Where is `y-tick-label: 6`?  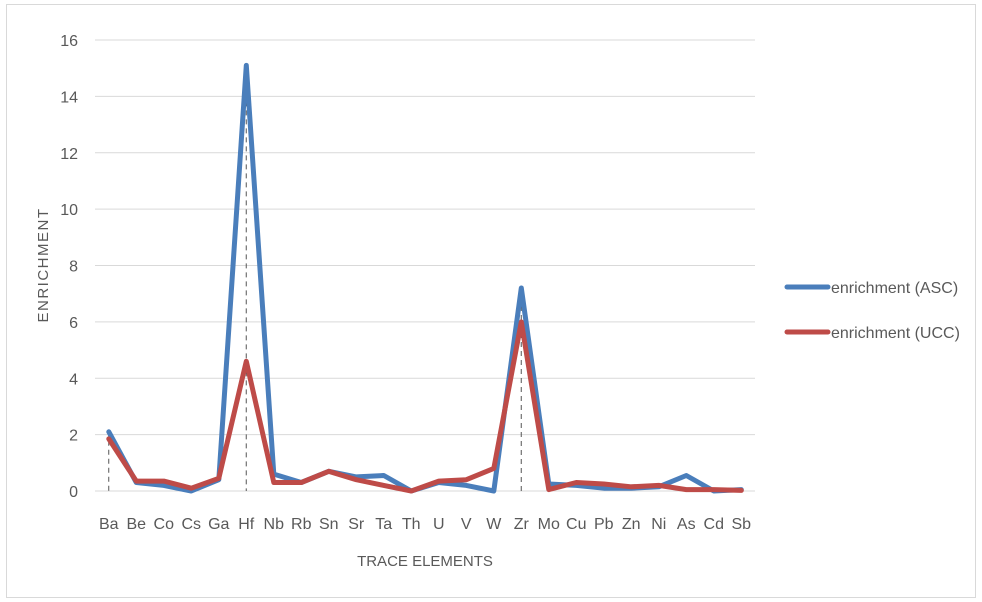 y-tick-label: 6 is located at coordinates (73, 323).